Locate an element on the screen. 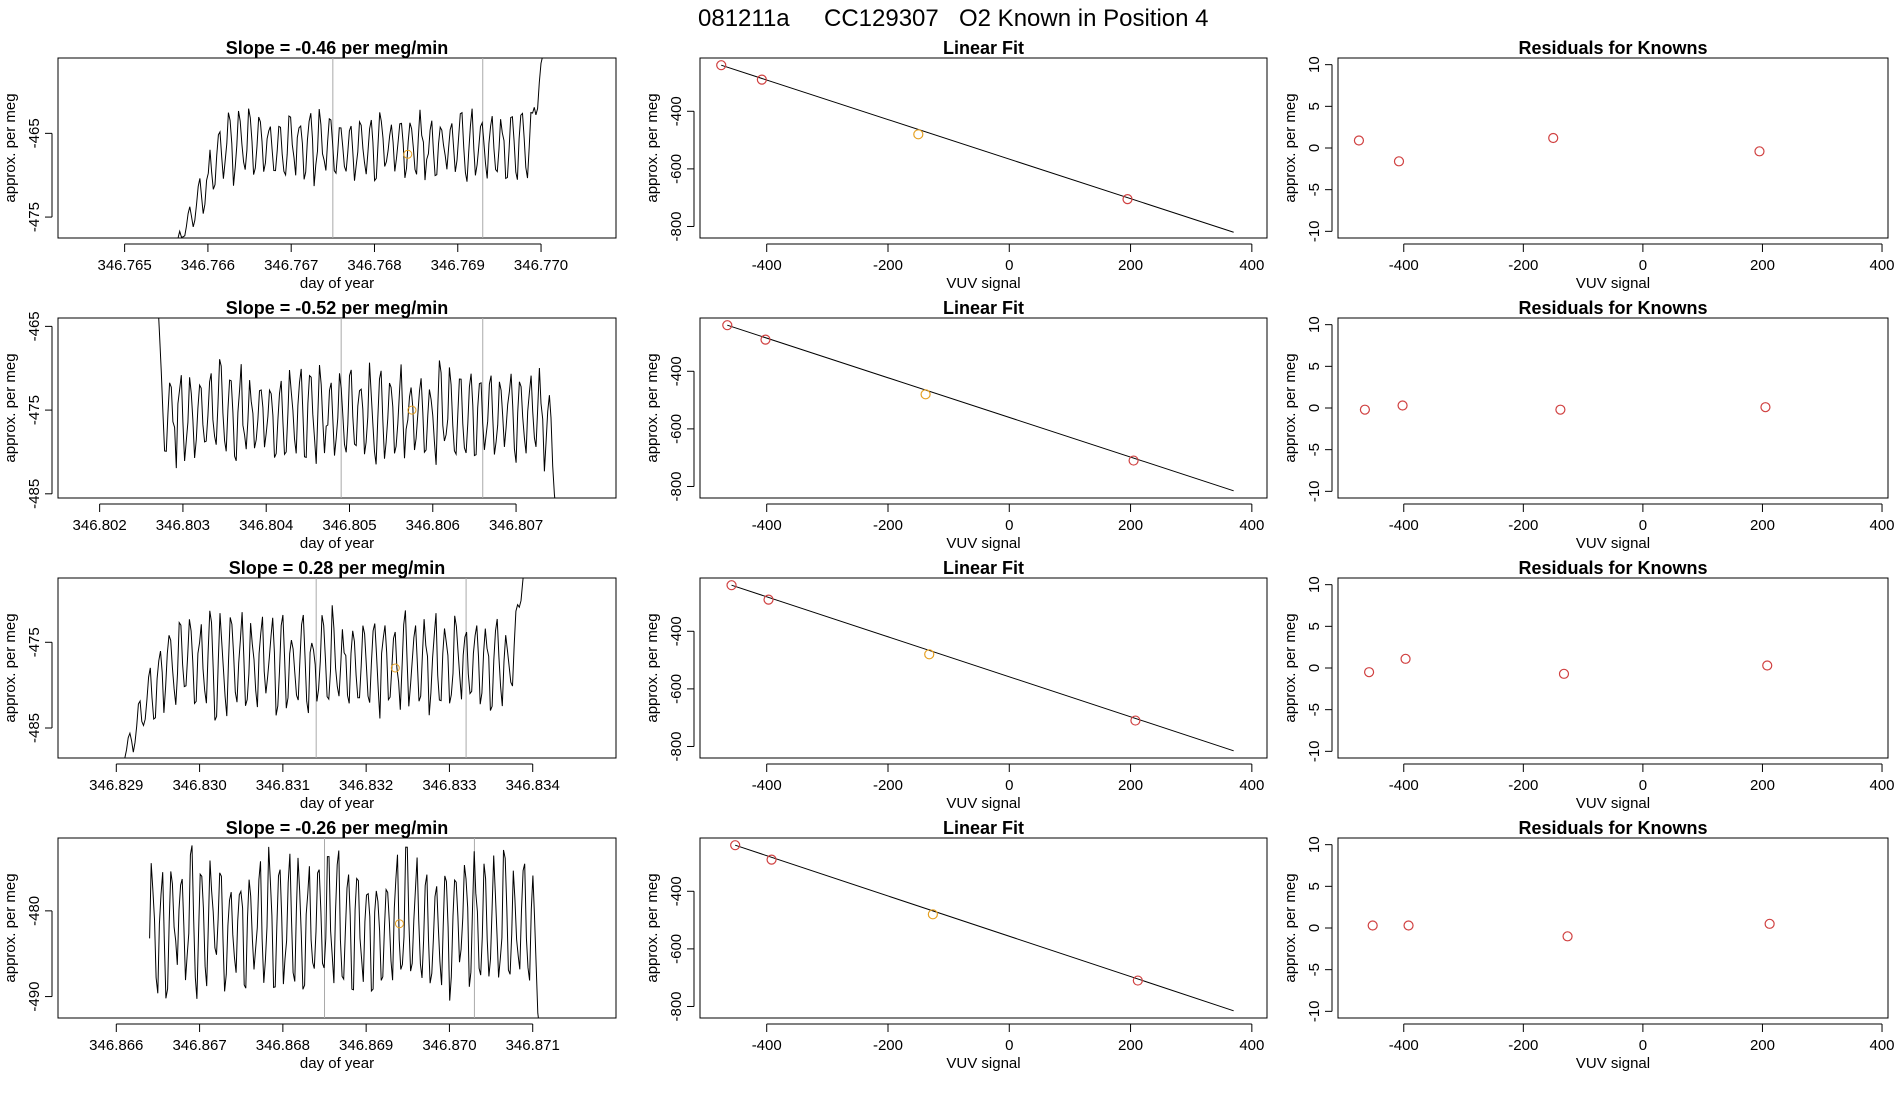 The width and height of the screenshot is (1900, 1100). panel-title: Slope = 0.28 per meg/min is located at coordinates (337, 568).